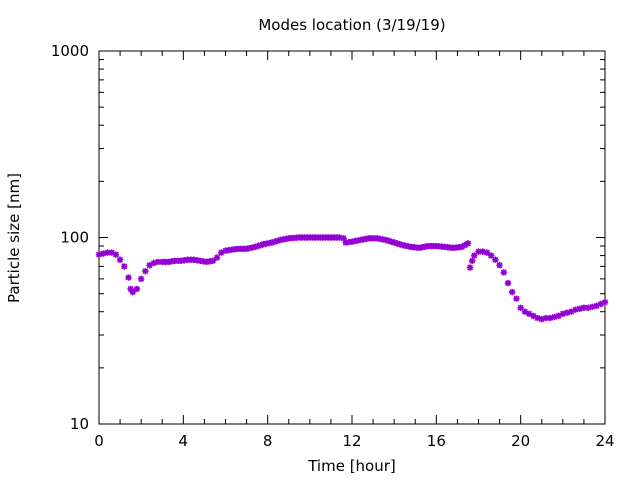  Describe the element at coordinates (436, 441) in the screenshot. I see `x-tick-label: 16` at that location.